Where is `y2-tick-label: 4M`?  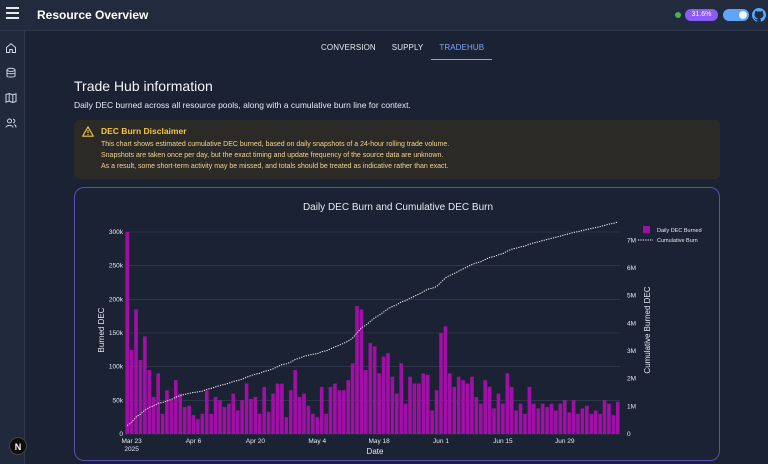
y2-tick-label: 4M is located at coordinates (631, 323).